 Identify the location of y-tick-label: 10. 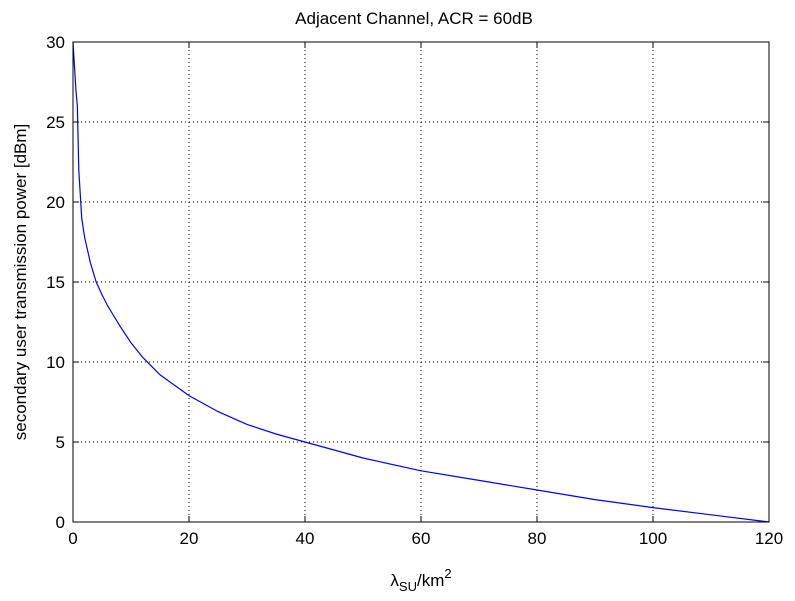
(55, 362).